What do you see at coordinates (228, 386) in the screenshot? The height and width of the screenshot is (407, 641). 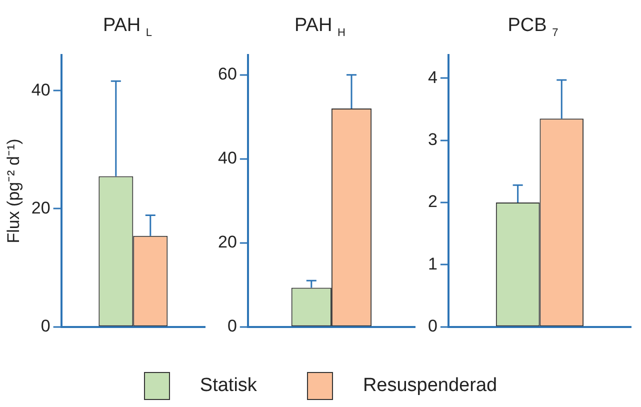 I see `legend-label: Statisk` at bounding box center [228, 386].